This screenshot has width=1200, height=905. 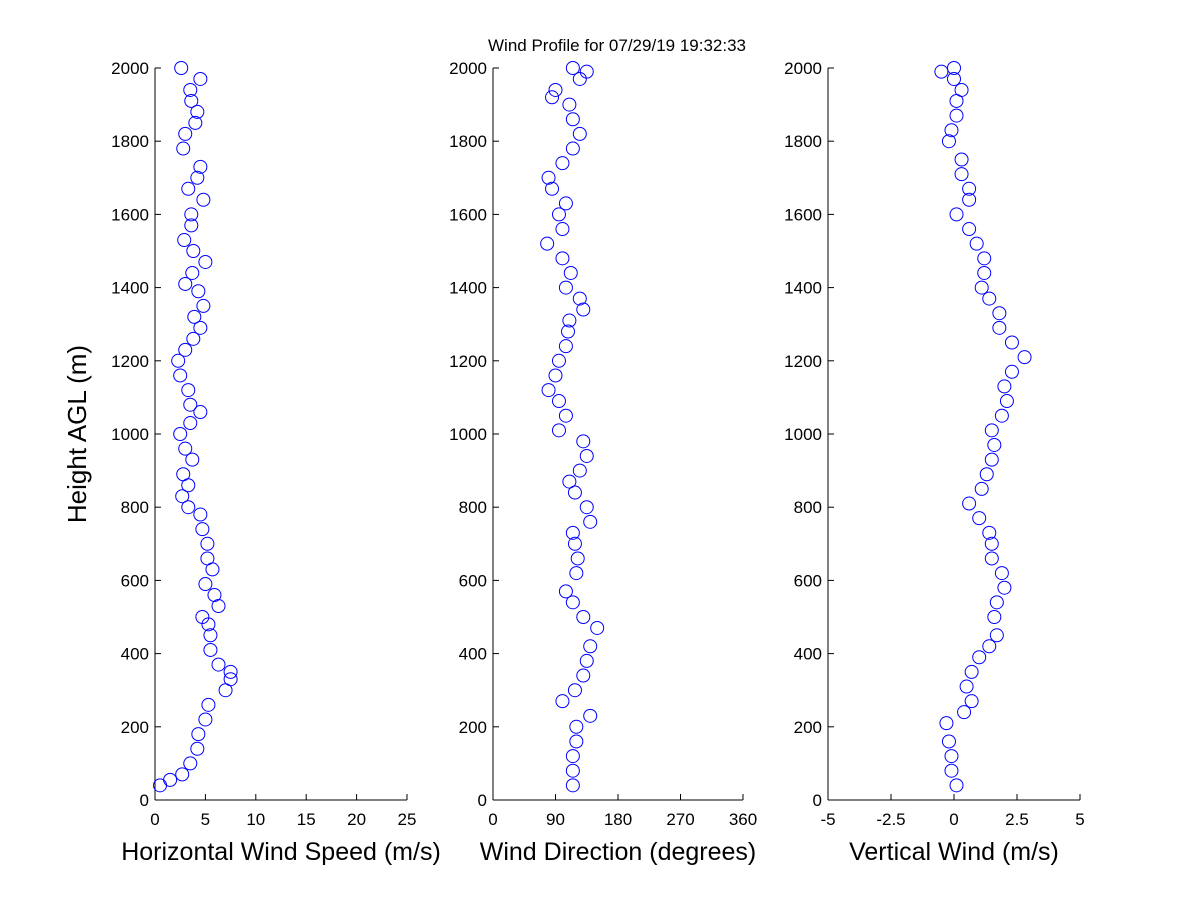 What do you see at coordinates (954, 852) in the screenshot?
I see `x-axis-label: Vertical Wind (m/s)` at bounding box center [954, 852].